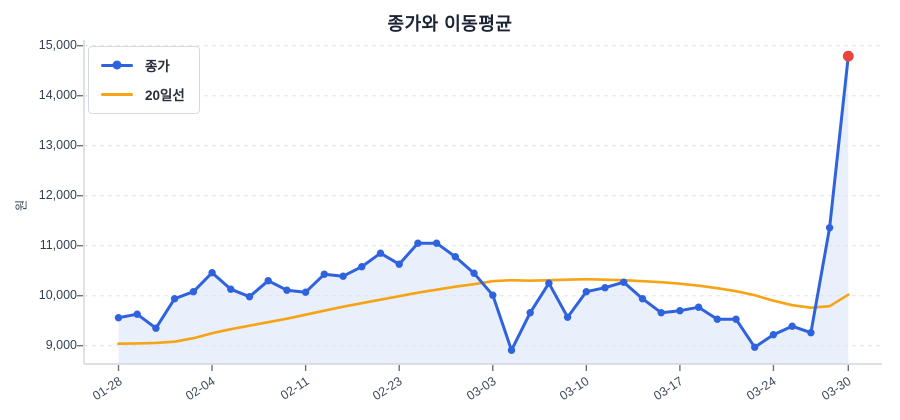 This screenshot has height=420, width=900. What do you see at coordinates (143, 94) in the screenshot?
I see `legend-item-ma20: 20일선` at bounding box center [143, 94].